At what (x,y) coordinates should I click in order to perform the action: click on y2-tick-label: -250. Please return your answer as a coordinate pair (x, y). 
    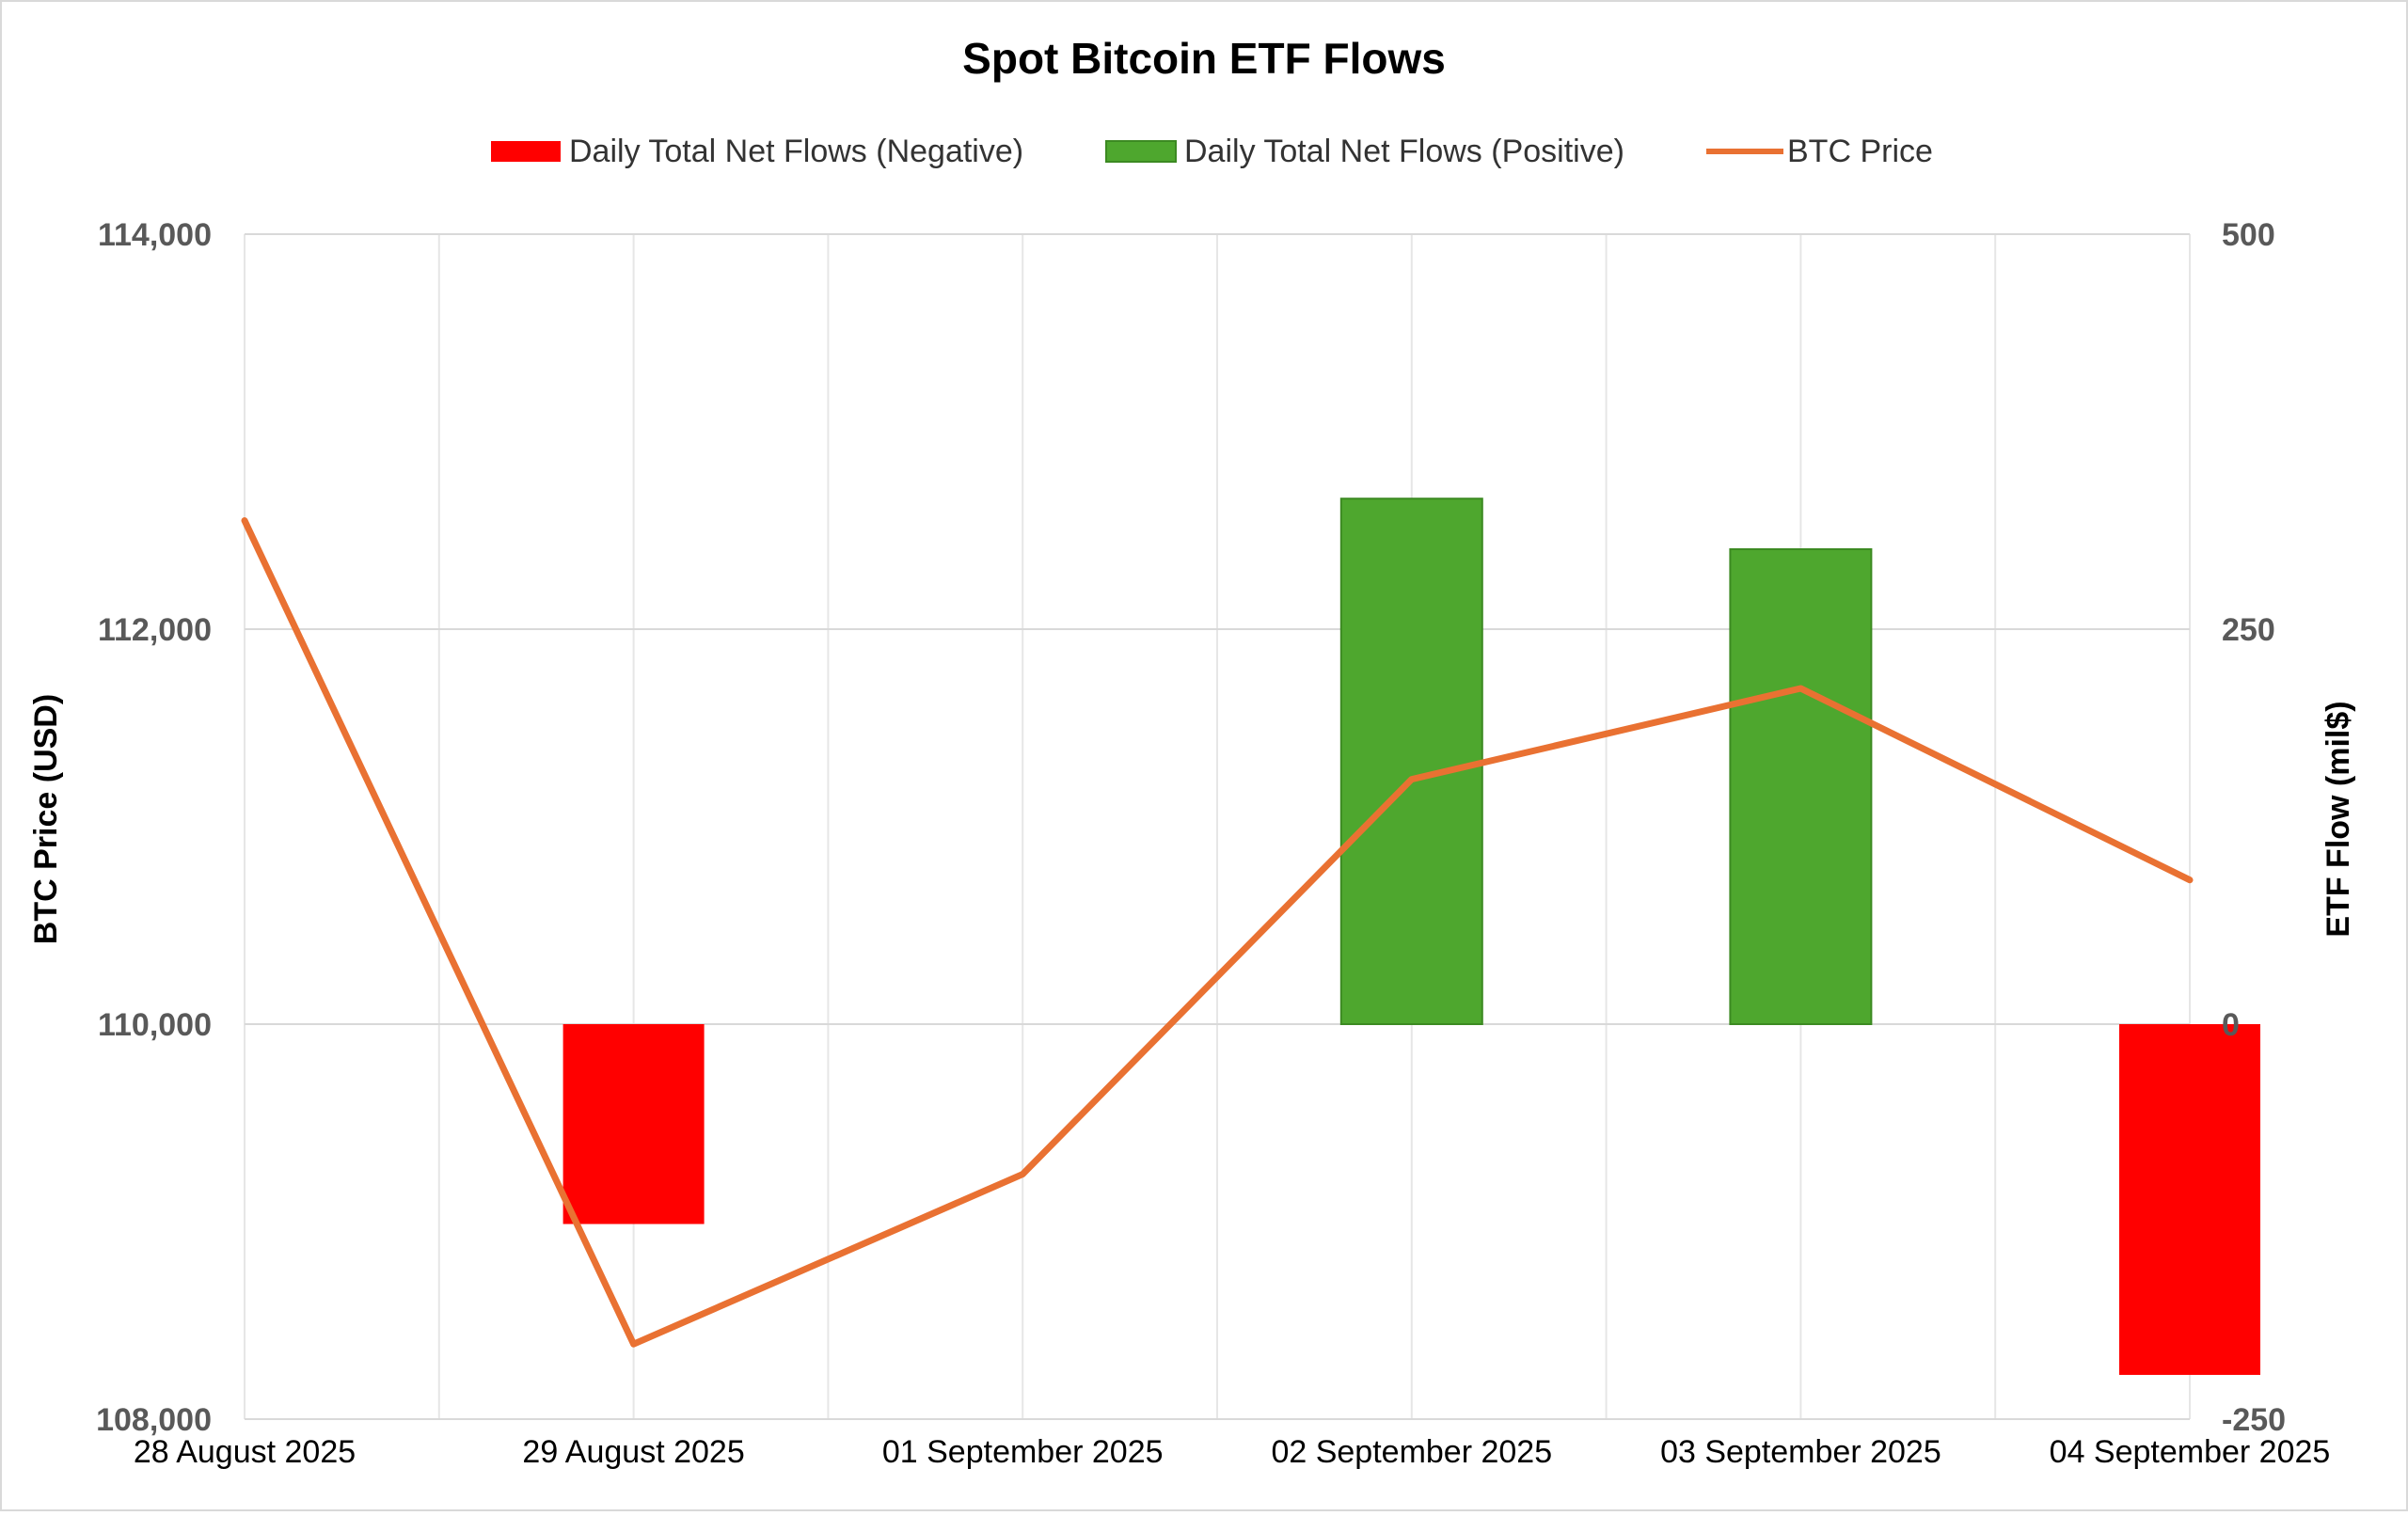
    Looking at the image, I should click on (2254, 1420).